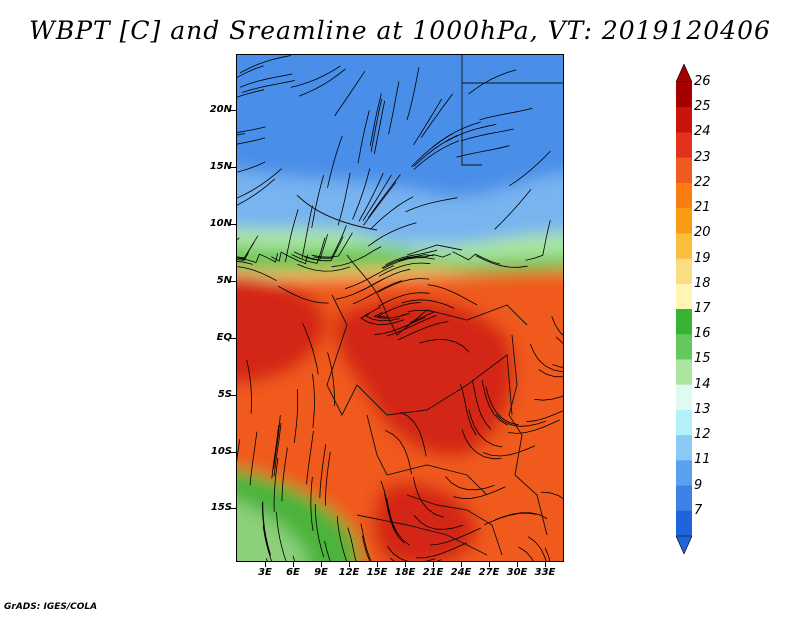  I want to click on colorbar-label: 26, so click(702, 81).